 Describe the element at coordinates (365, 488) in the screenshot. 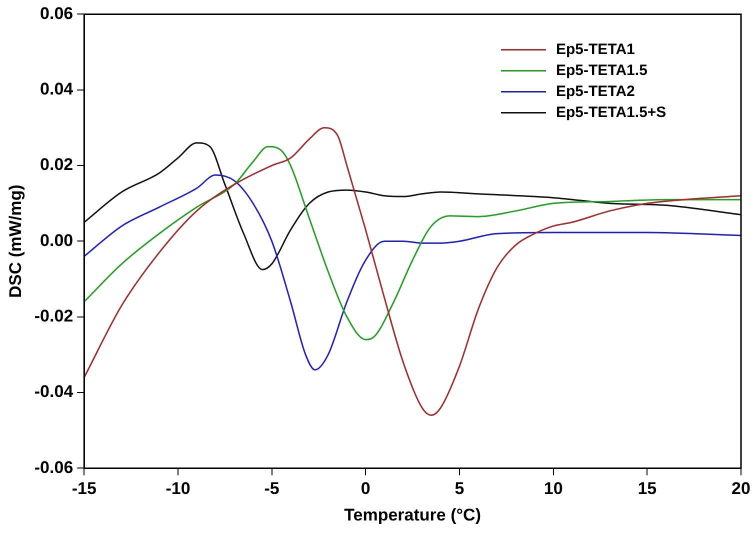

I see `x-tick-label: 0` at that location.